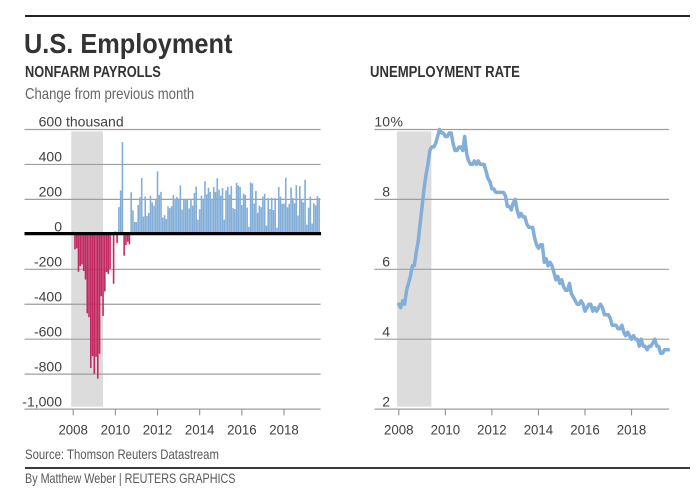 This screenshot has height=491, width=700. Describe the element at coordinates (42, 401) in the screenshot. I see `svg-text: -1,000` at that location.